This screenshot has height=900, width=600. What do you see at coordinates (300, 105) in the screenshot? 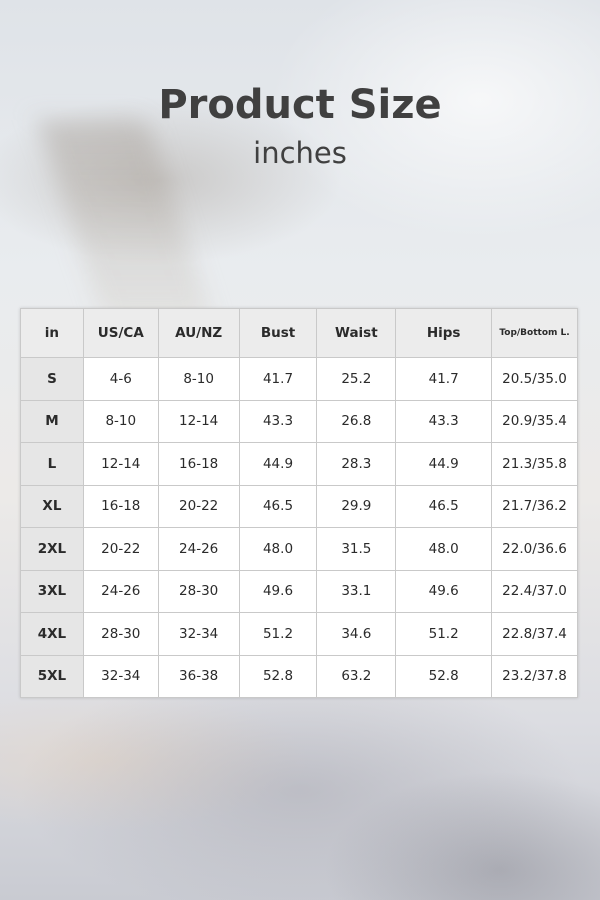
I see `page-title: Product Size` at bounding box center [300, 105].